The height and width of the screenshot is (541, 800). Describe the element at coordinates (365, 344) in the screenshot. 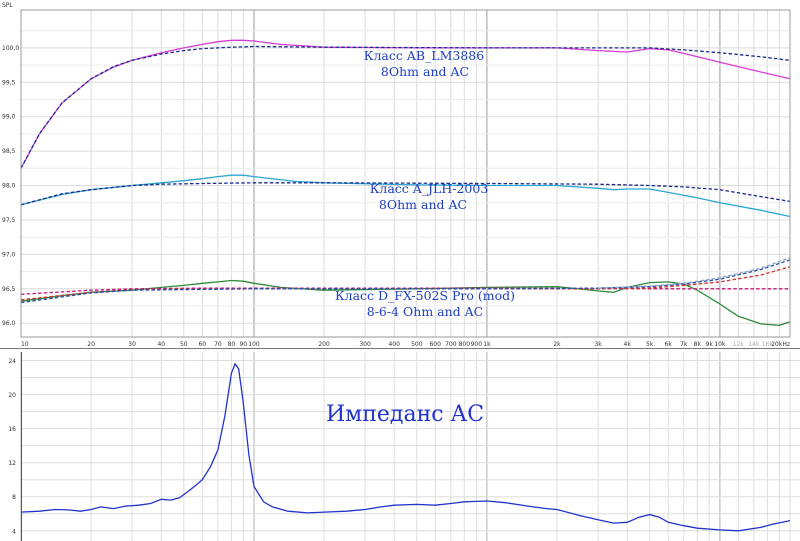

I see `spl-x-tick-label: 300` at that location.